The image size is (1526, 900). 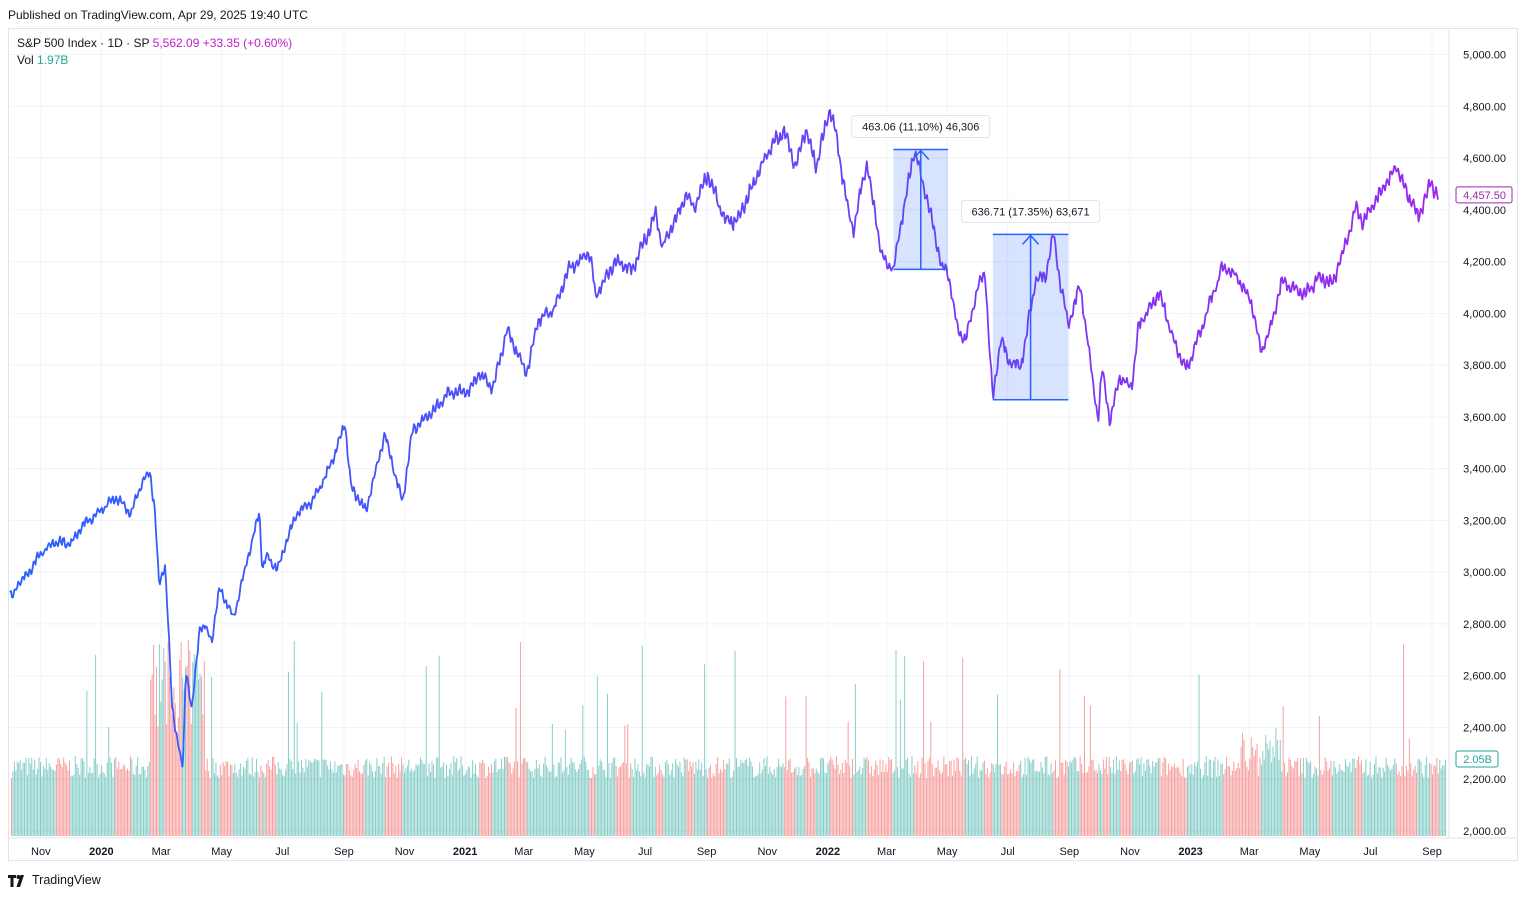 I want to click on tradingview-logo-icon, so click(x=18, y=880).